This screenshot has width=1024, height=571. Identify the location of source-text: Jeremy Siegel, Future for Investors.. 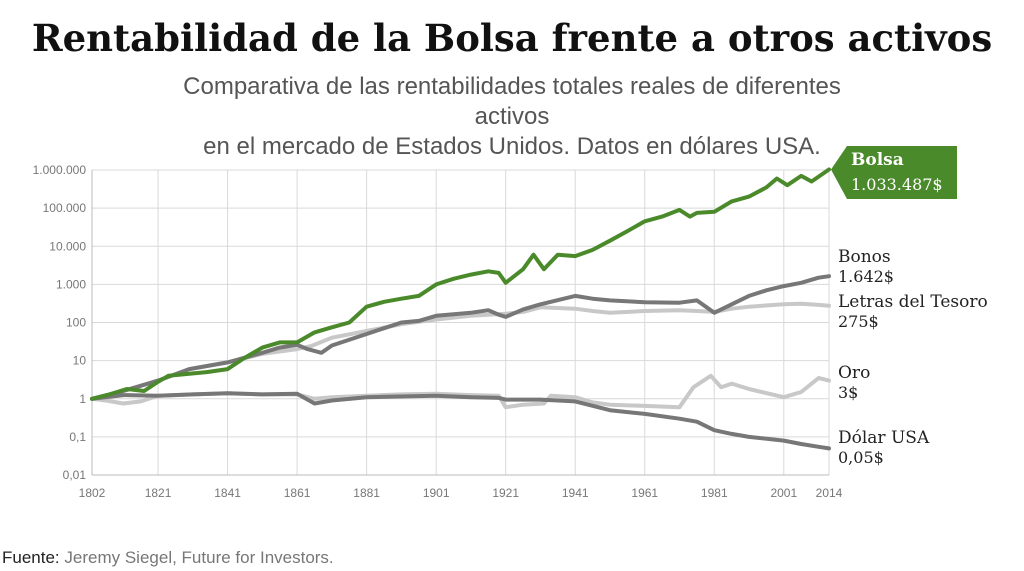
(199, 557).